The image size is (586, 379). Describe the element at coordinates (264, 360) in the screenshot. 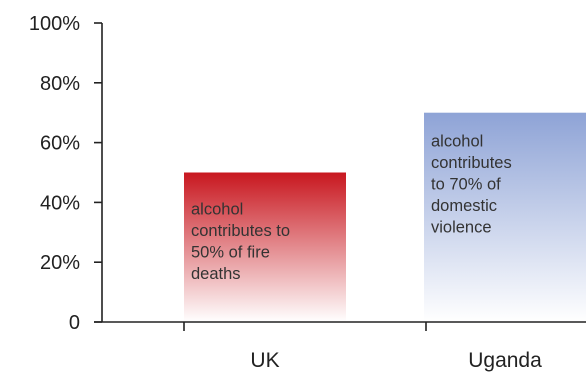

I see `x-category-label: UK` at that location.